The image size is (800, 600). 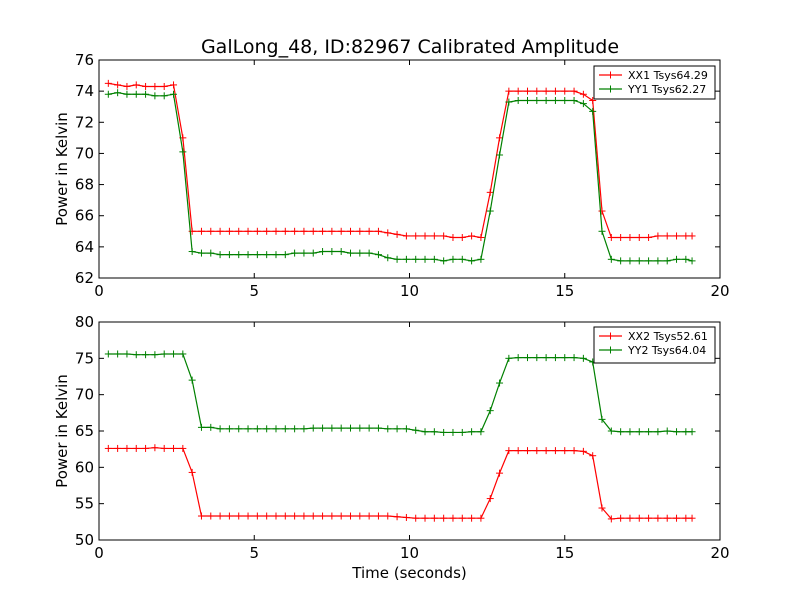 What do you see at coordinates (84, 153) in the screenshot?
I see `y-tick-label: 70` at bounding box center [84, 153].